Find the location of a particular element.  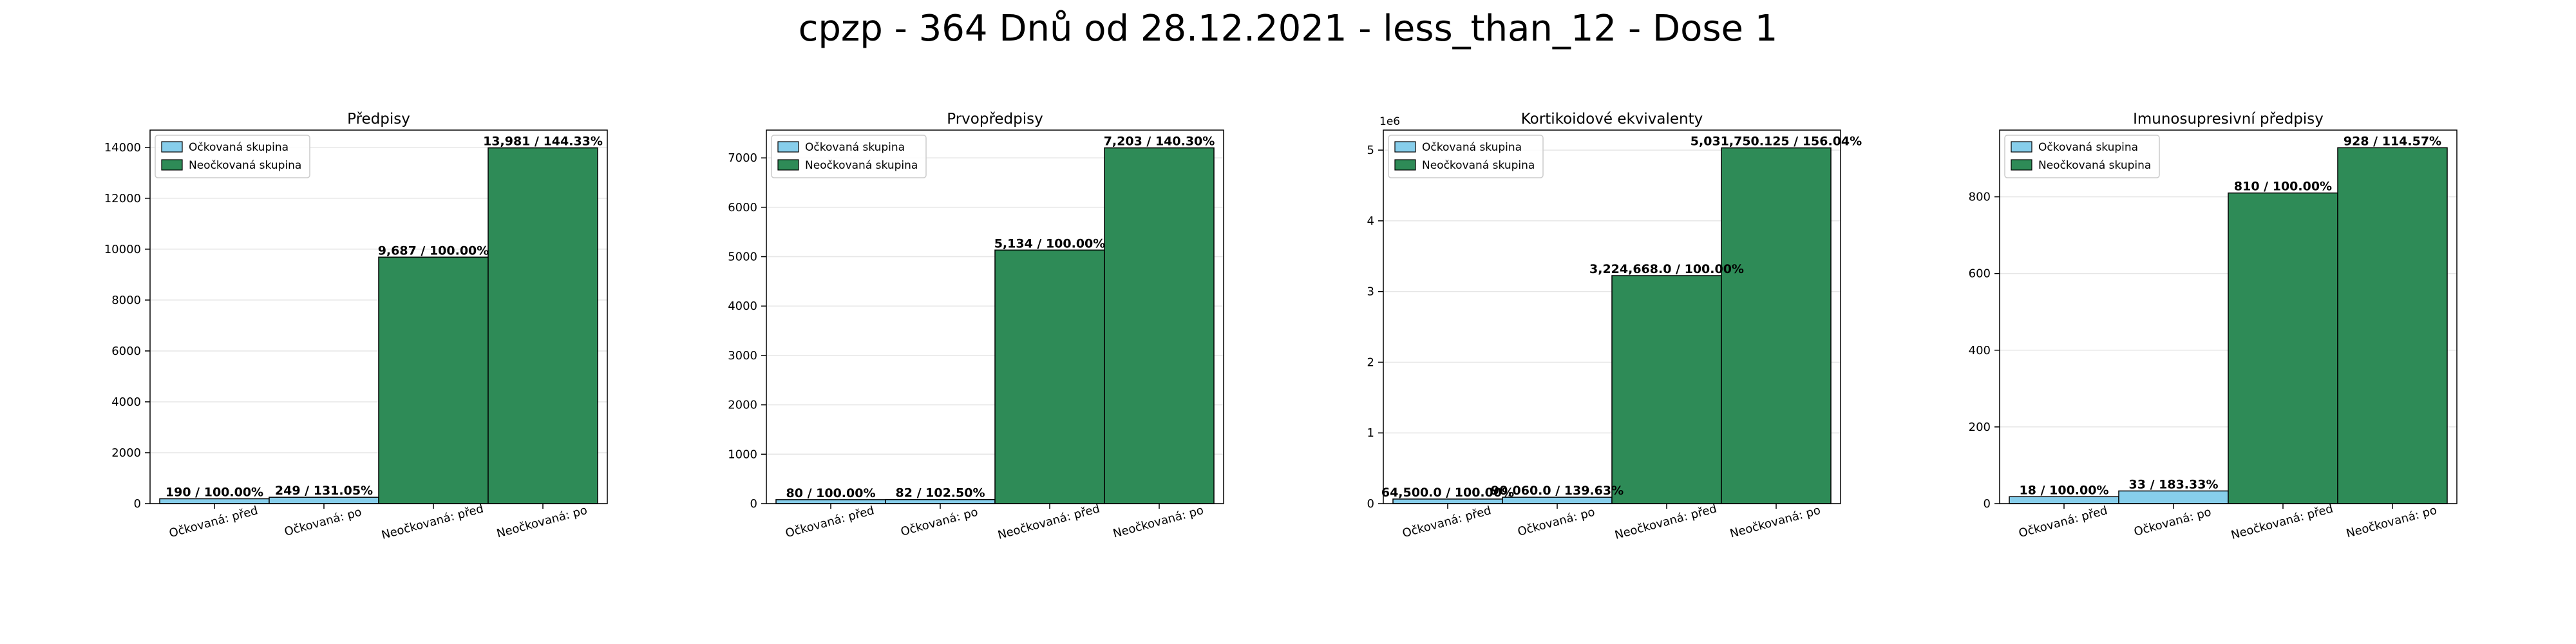

y-tick-label: 600 is located at coordinates (1980, 274).